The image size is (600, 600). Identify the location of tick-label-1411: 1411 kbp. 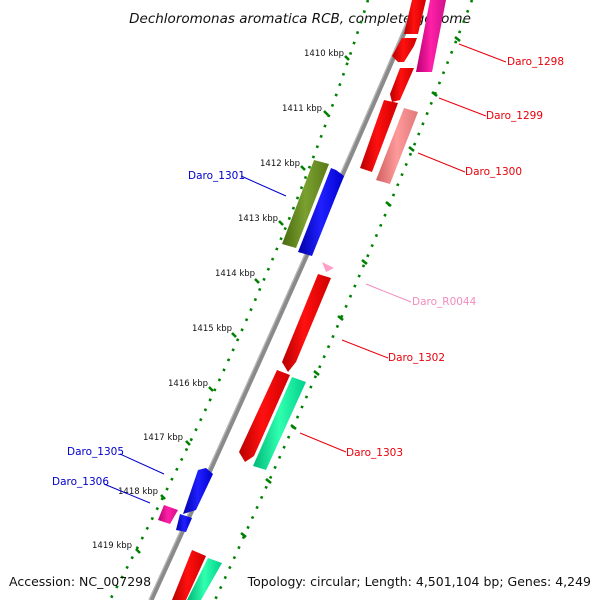
(302, 109).